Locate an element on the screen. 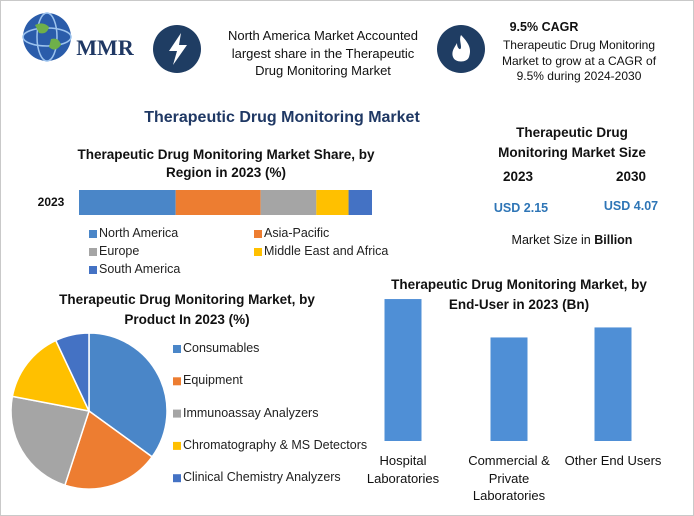 This screenshot has width=694, height=516. y-tick-label: 2023 is located at coordinates (51, 202).